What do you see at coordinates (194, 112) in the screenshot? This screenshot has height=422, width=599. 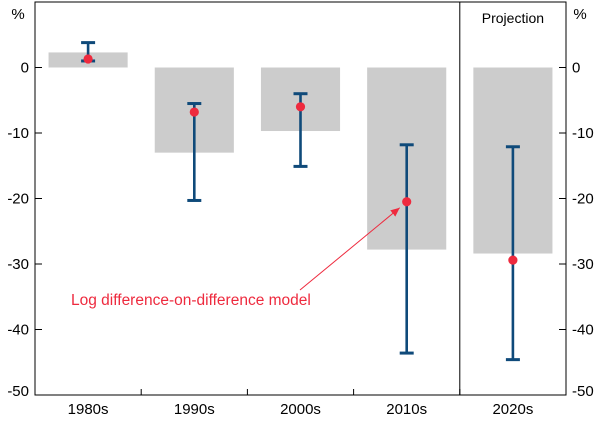 I see `point-1990s` at bounding box center [194, 112].